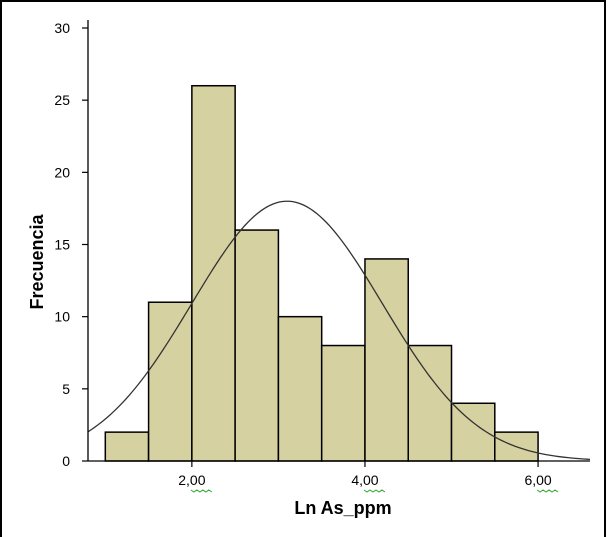 The width and height of the screenshot is (610, 537). Describe the element at coordinates (537, 480) in the screenshot. I see `x-tick-label-6,00: 6,00` at that location.